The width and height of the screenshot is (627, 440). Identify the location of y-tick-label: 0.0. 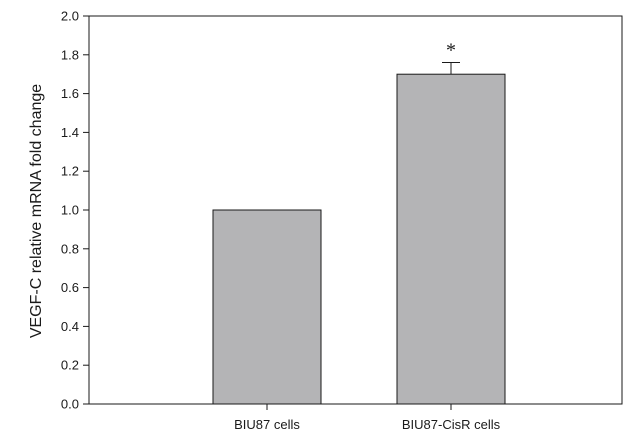
(70, 404).